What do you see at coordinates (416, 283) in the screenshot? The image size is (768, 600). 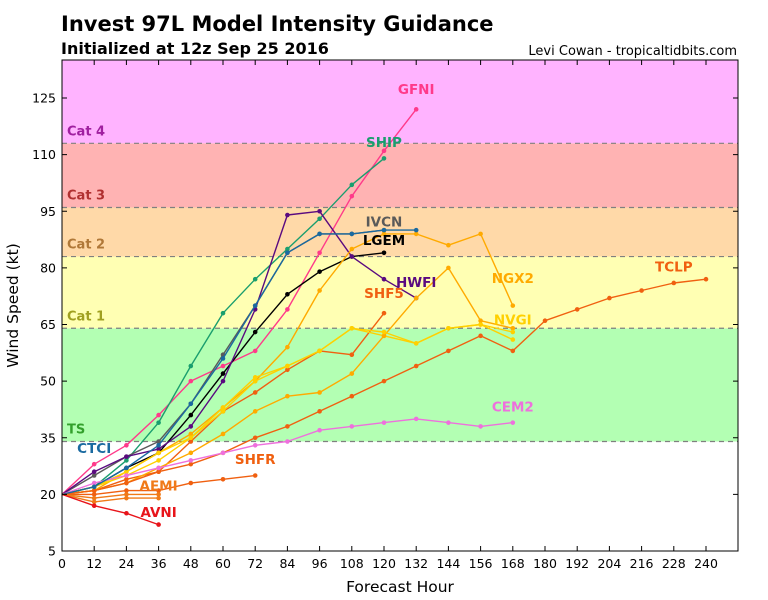 I see `label-hwfi: HWFI` at bounding box center [416, 283].